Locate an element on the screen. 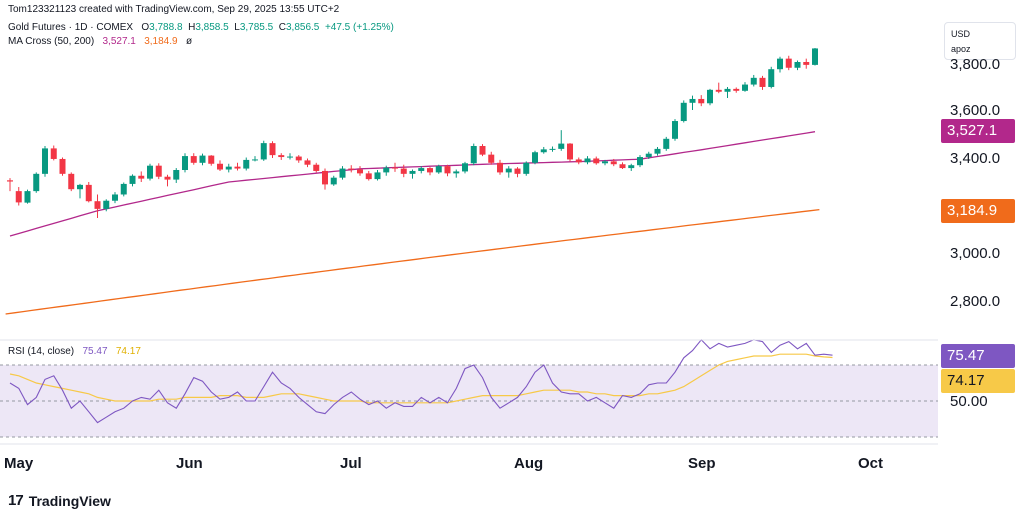  ma200-badge: 3,184.9 is located at coordinates (978, 211).